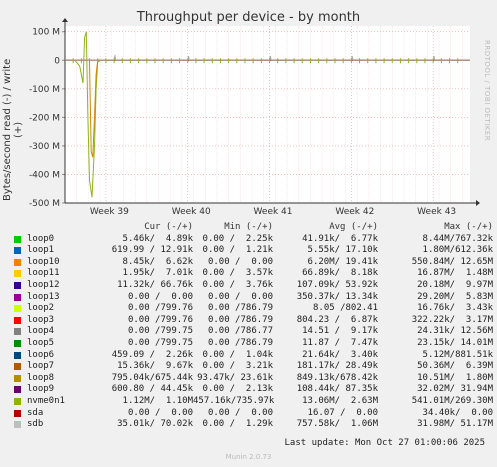  I want to click on legend-header-min: Min (-/+), so click(248, 227).